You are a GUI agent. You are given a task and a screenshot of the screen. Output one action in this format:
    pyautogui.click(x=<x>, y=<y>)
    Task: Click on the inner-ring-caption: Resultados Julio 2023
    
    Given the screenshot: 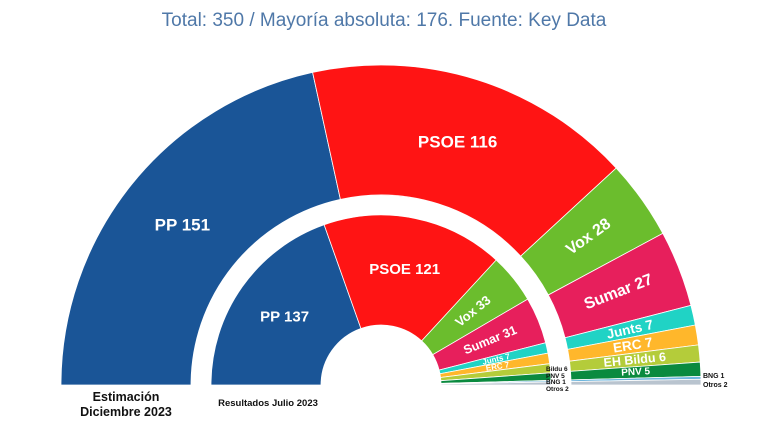 What is the action you would take?
    pyautogui.click(x=268, y=403)
    